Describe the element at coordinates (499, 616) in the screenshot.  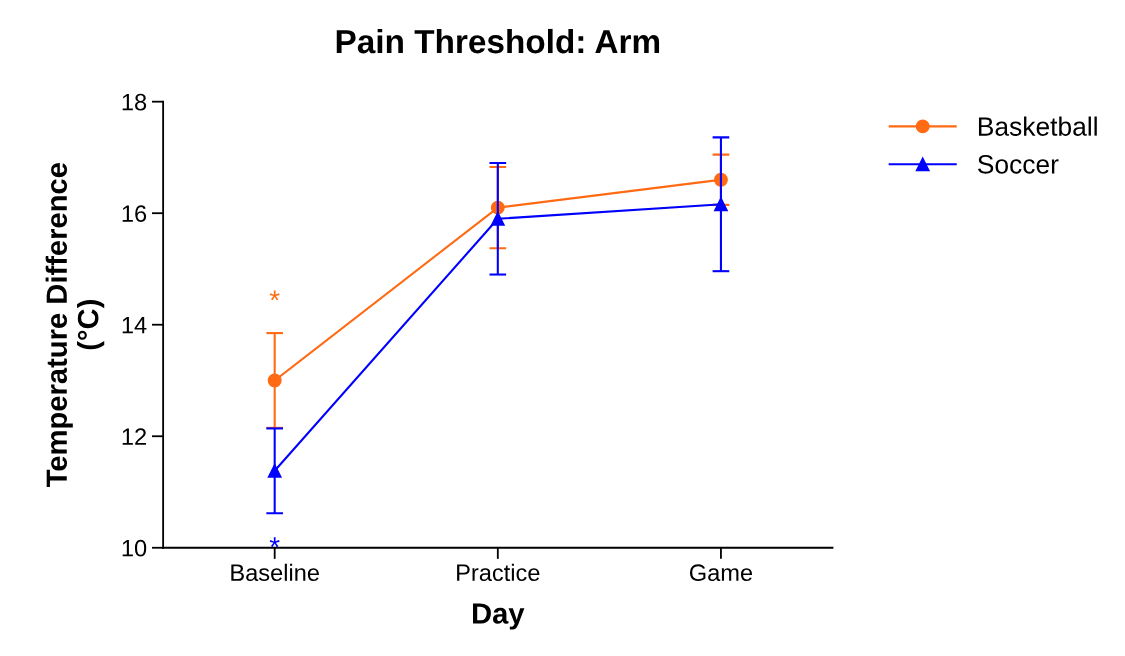
I see `x-axis-title: Day` at that location.